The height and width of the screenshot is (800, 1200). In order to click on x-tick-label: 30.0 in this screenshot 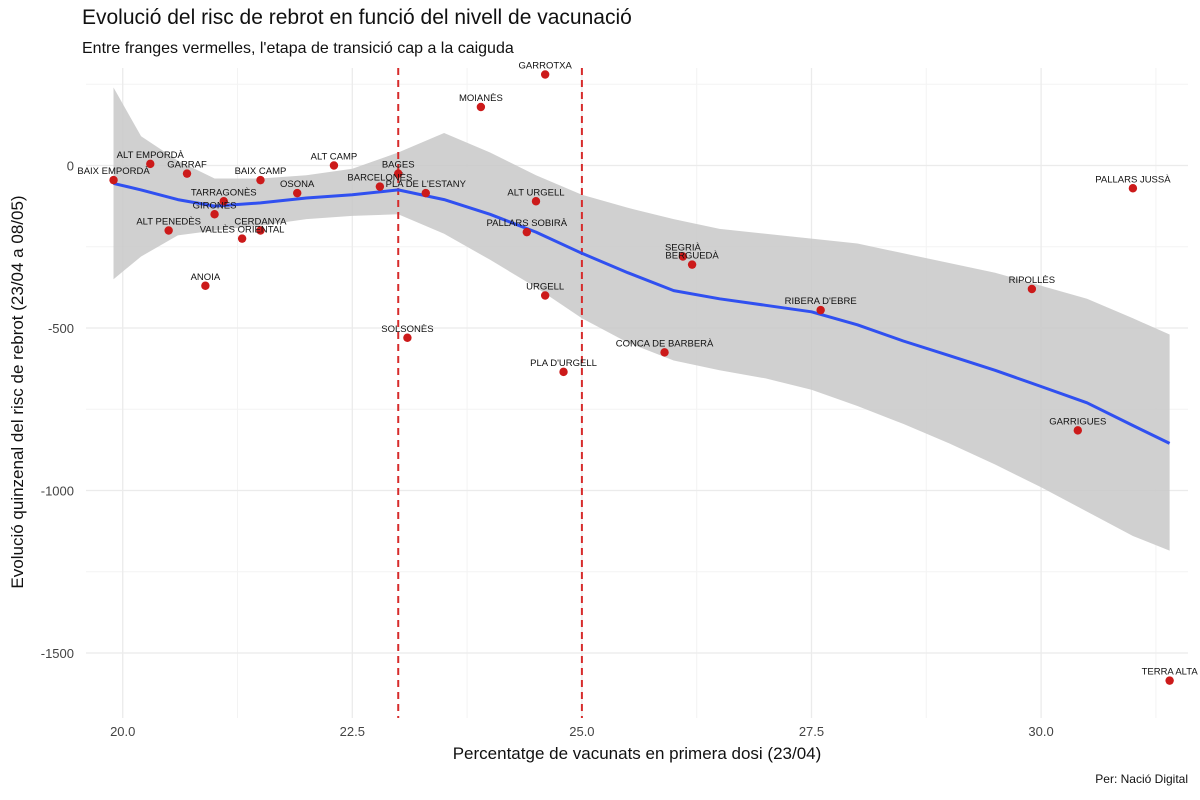, I will do `click(1040, 731)`.